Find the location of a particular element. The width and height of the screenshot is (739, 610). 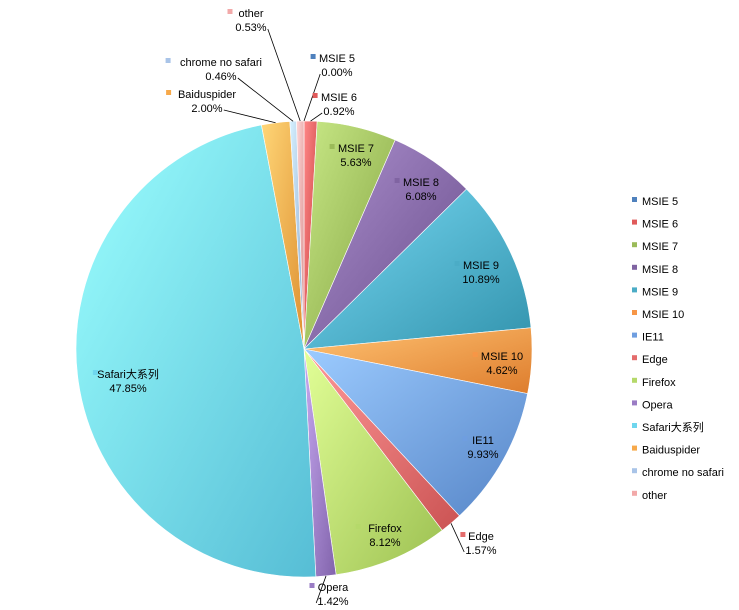

legend-label-msie-8-3: MSIE 8 is located at coordinates (660, 270).